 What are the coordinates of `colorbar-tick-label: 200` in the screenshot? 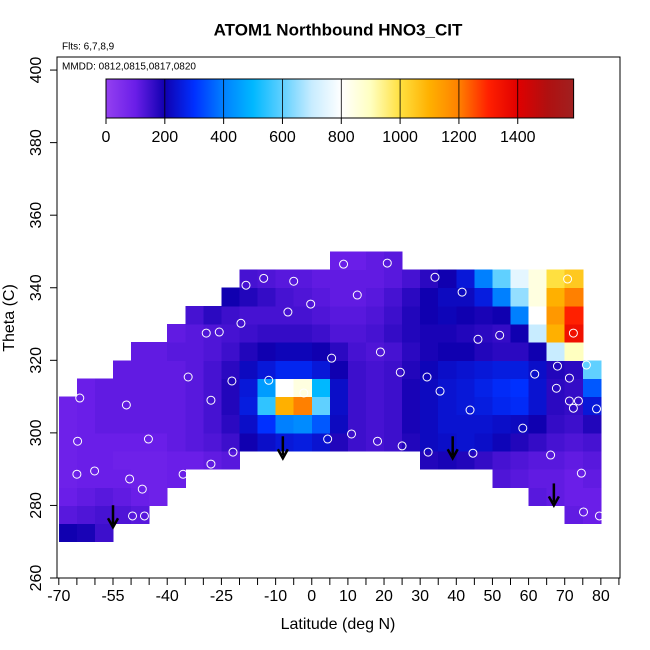 It's located at (164, 137).